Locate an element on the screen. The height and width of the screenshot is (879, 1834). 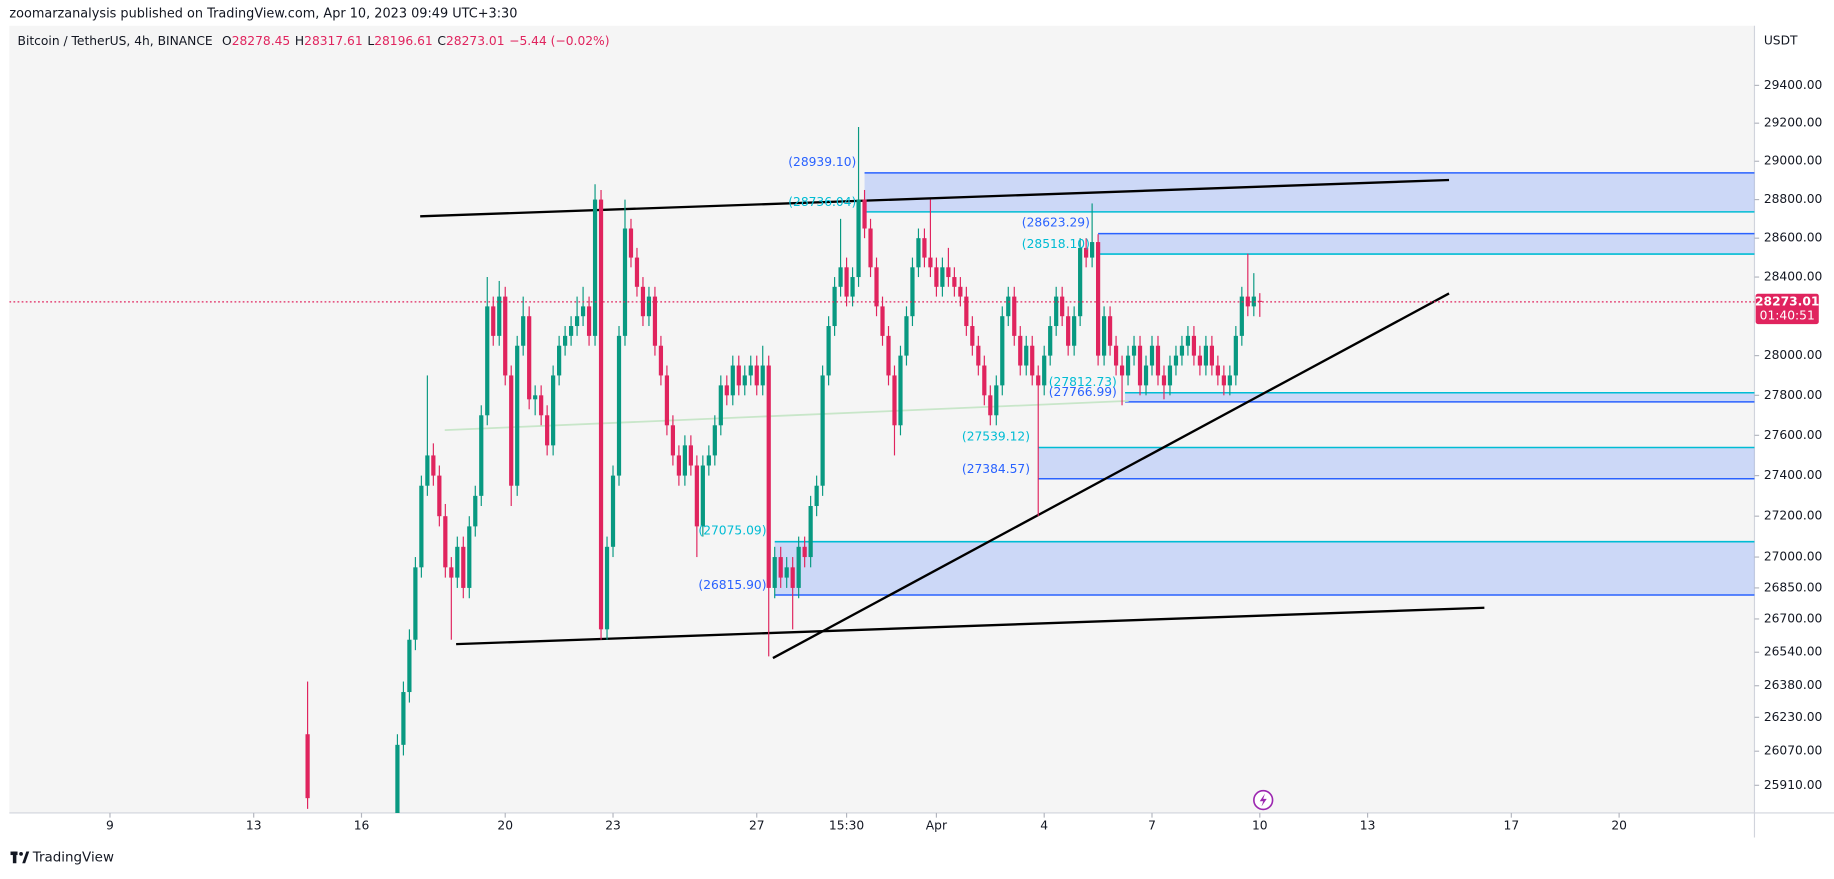
x-tick-label: 13 is located at coordinates (254, 825).